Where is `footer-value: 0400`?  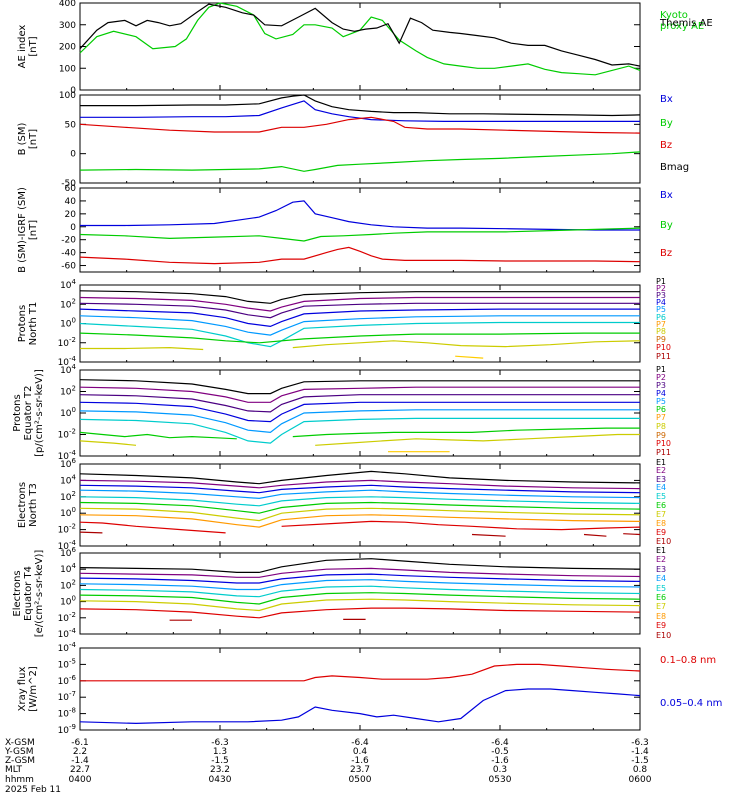
footer-value: 0400 is located at coordinates (80, 780).